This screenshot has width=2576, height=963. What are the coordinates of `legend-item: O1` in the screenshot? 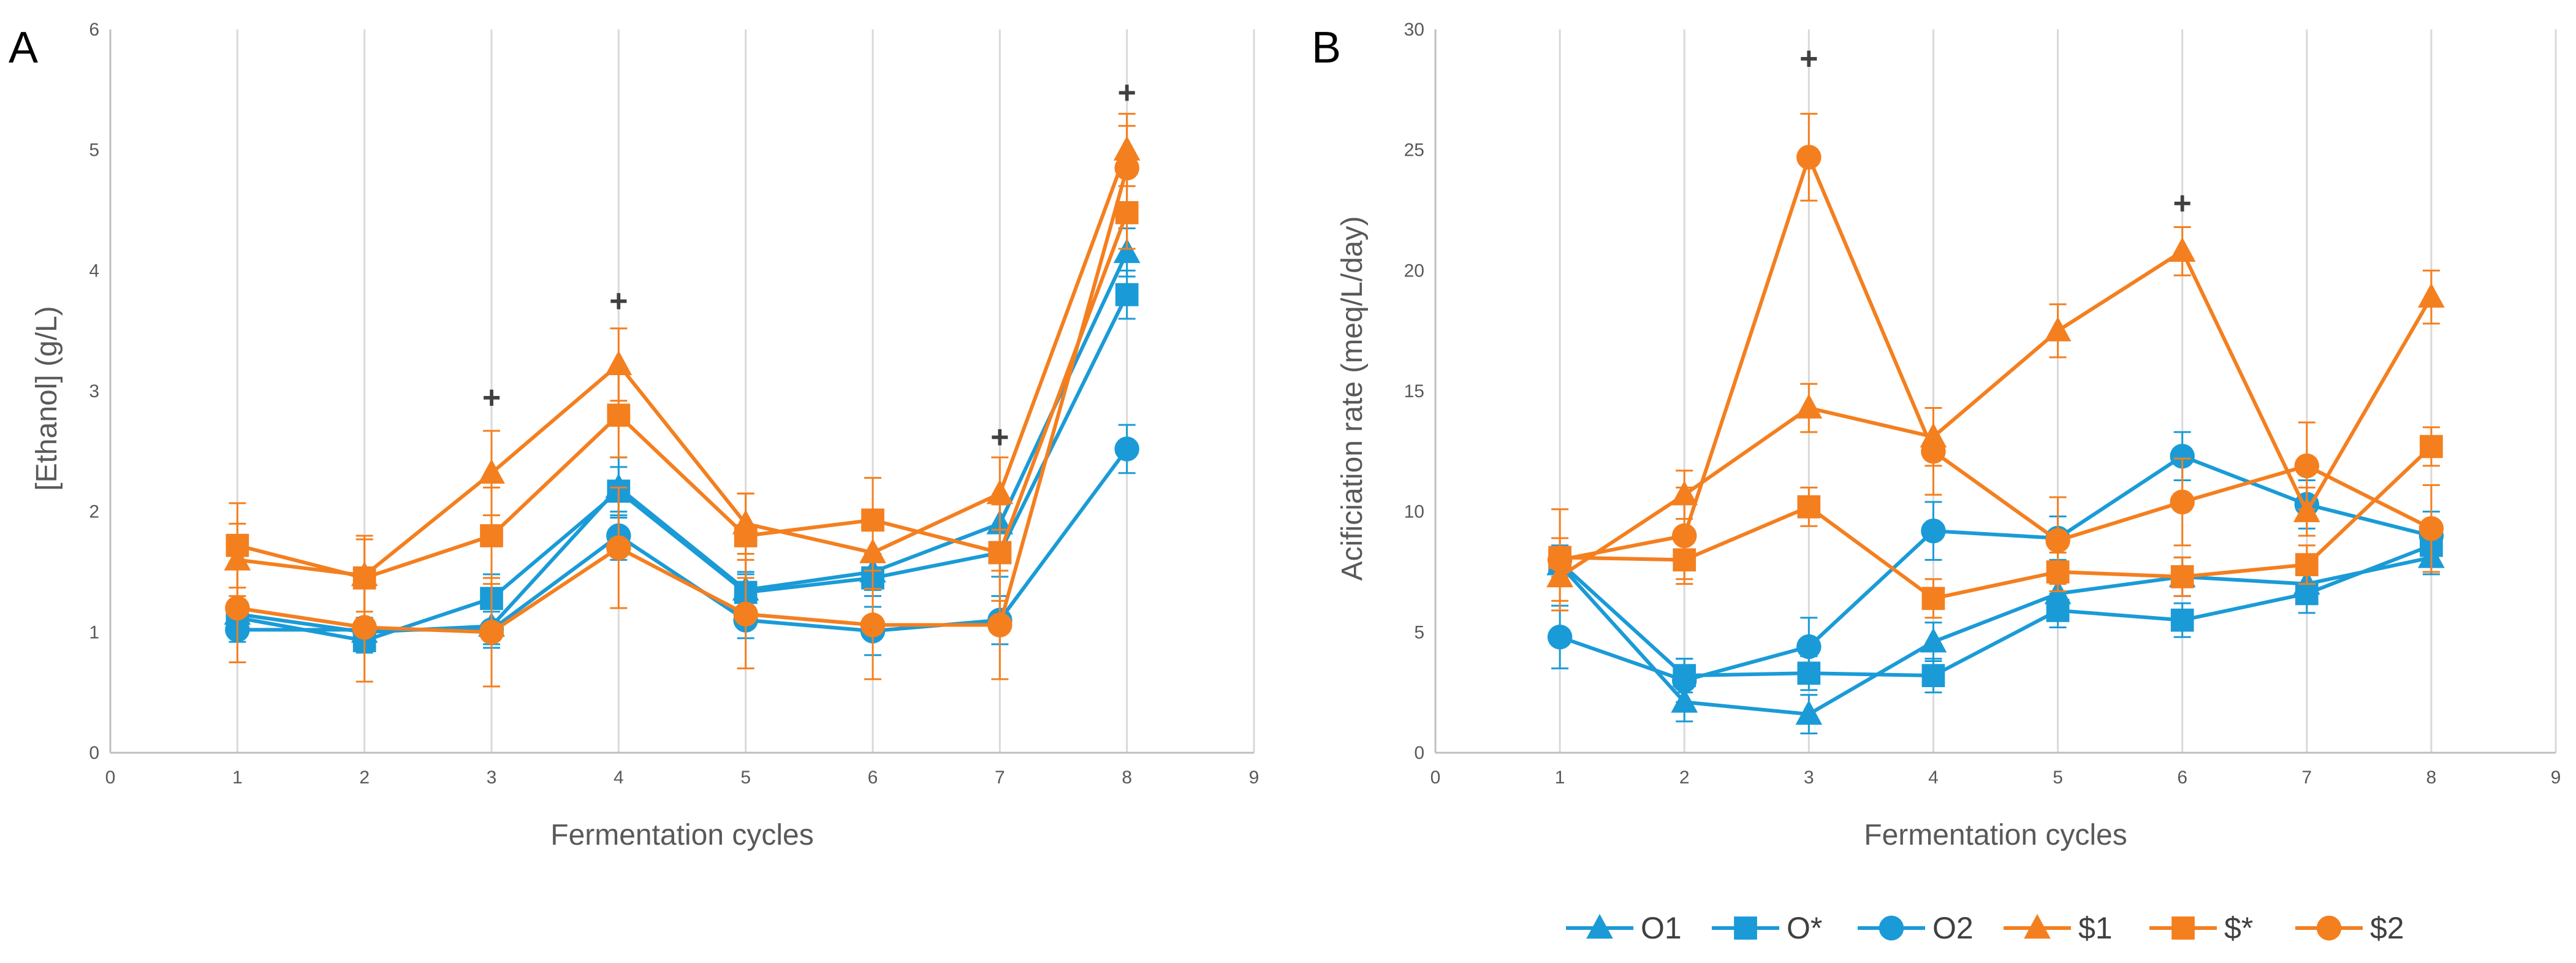 It's located at (1624, 928).